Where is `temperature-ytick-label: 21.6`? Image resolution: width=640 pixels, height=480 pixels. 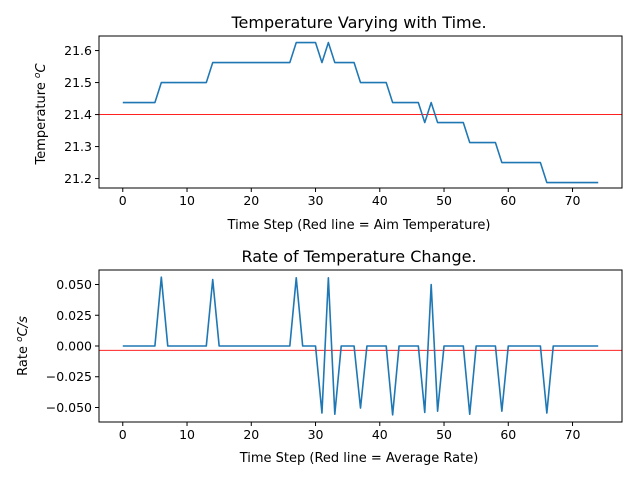
temperature-ytick-label: 21.6 is located at coordinates (78, 50).